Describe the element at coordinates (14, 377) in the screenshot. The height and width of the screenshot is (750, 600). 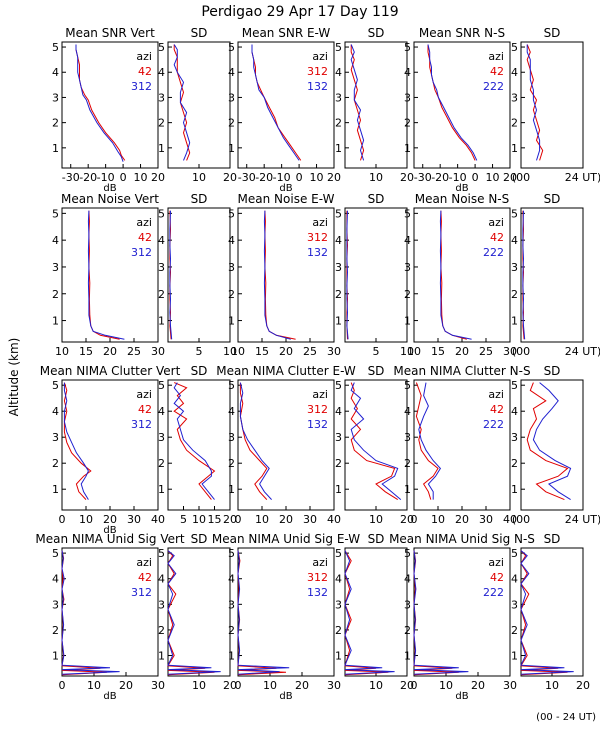
I see `y-axis-label: Altitude (km)` at that location.